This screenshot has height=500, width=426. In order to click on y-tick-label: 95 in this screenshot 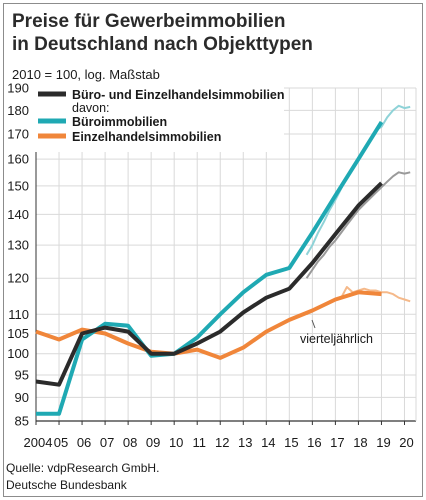, I will do `click(22, 374)`.